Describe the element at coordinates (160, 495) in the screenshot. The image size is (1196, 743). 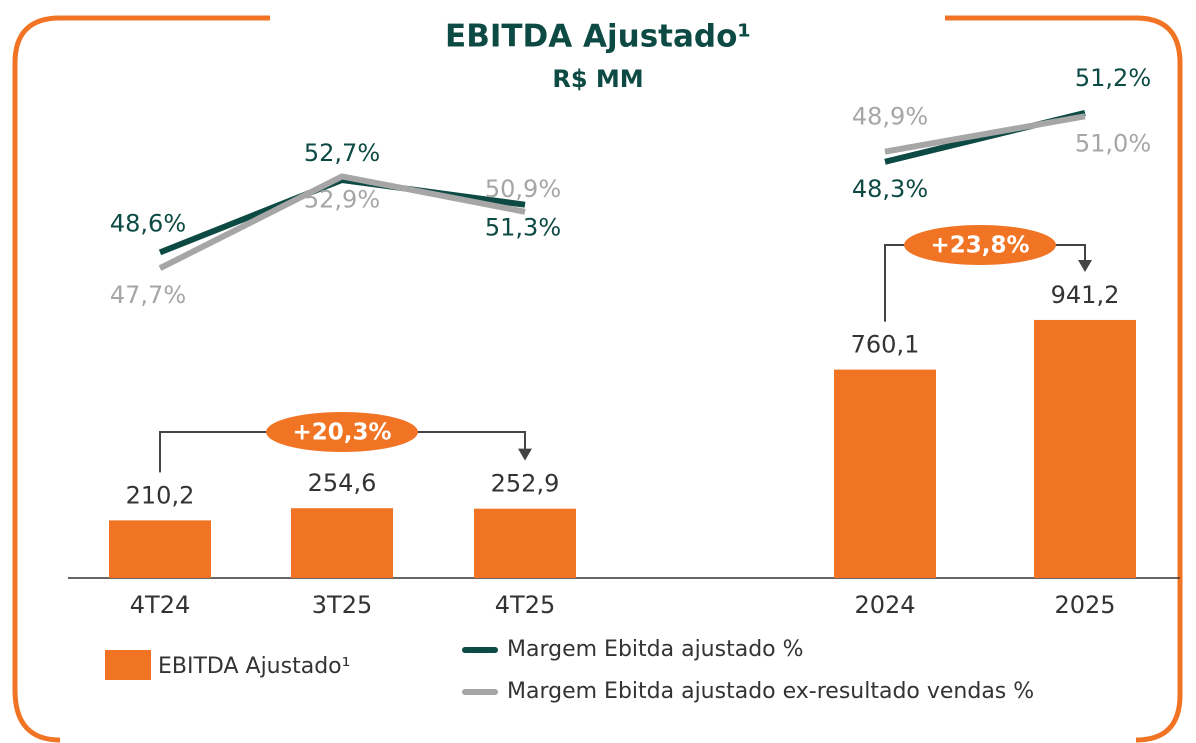
I see `value-label: 210,2` at that location.